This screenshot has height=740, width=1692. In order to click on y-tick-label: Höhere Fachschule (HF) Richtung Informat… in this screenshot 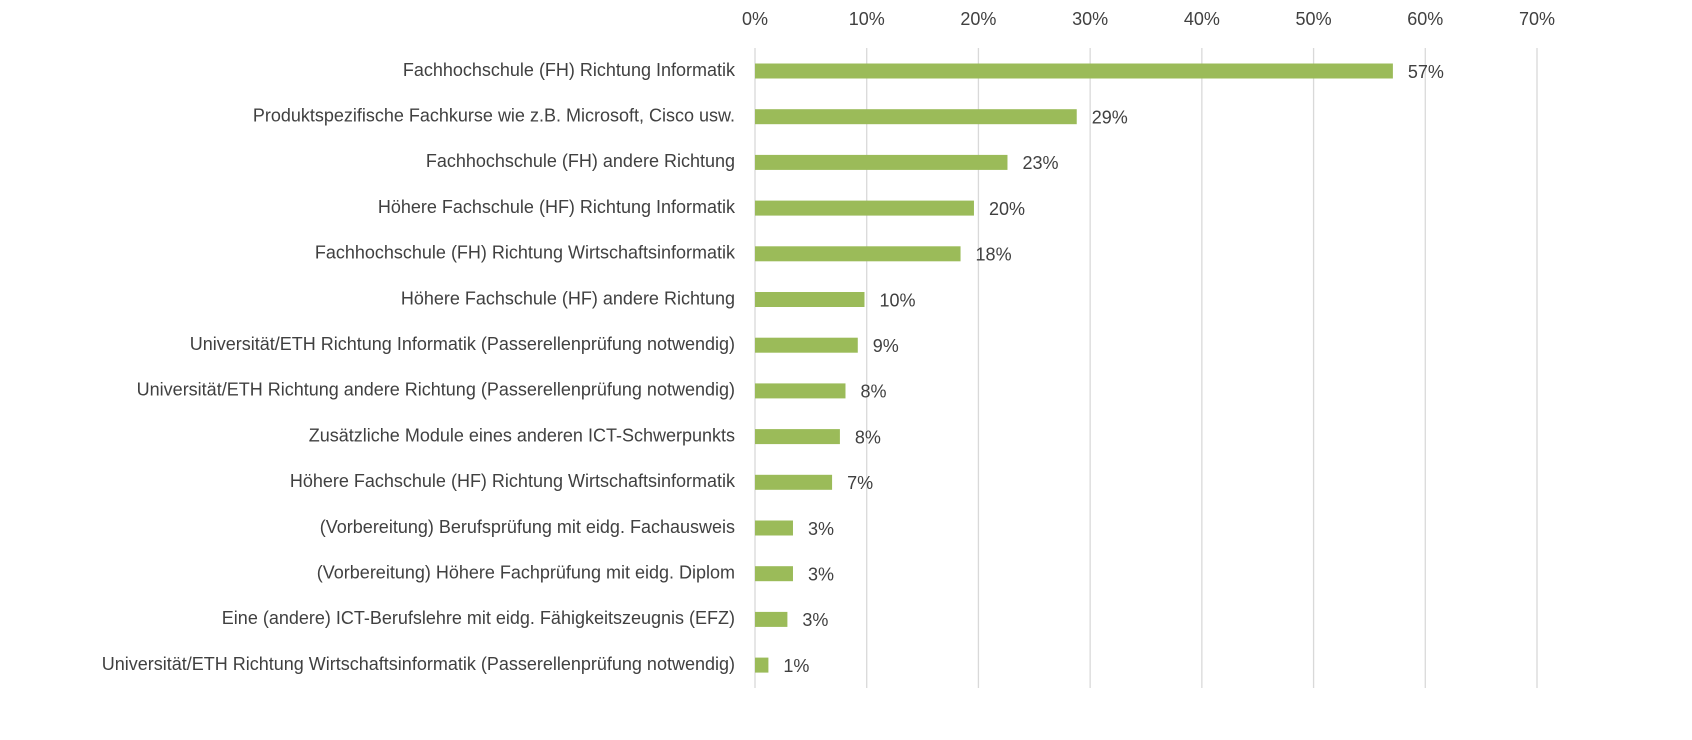, I will do `click(557, 207)`.